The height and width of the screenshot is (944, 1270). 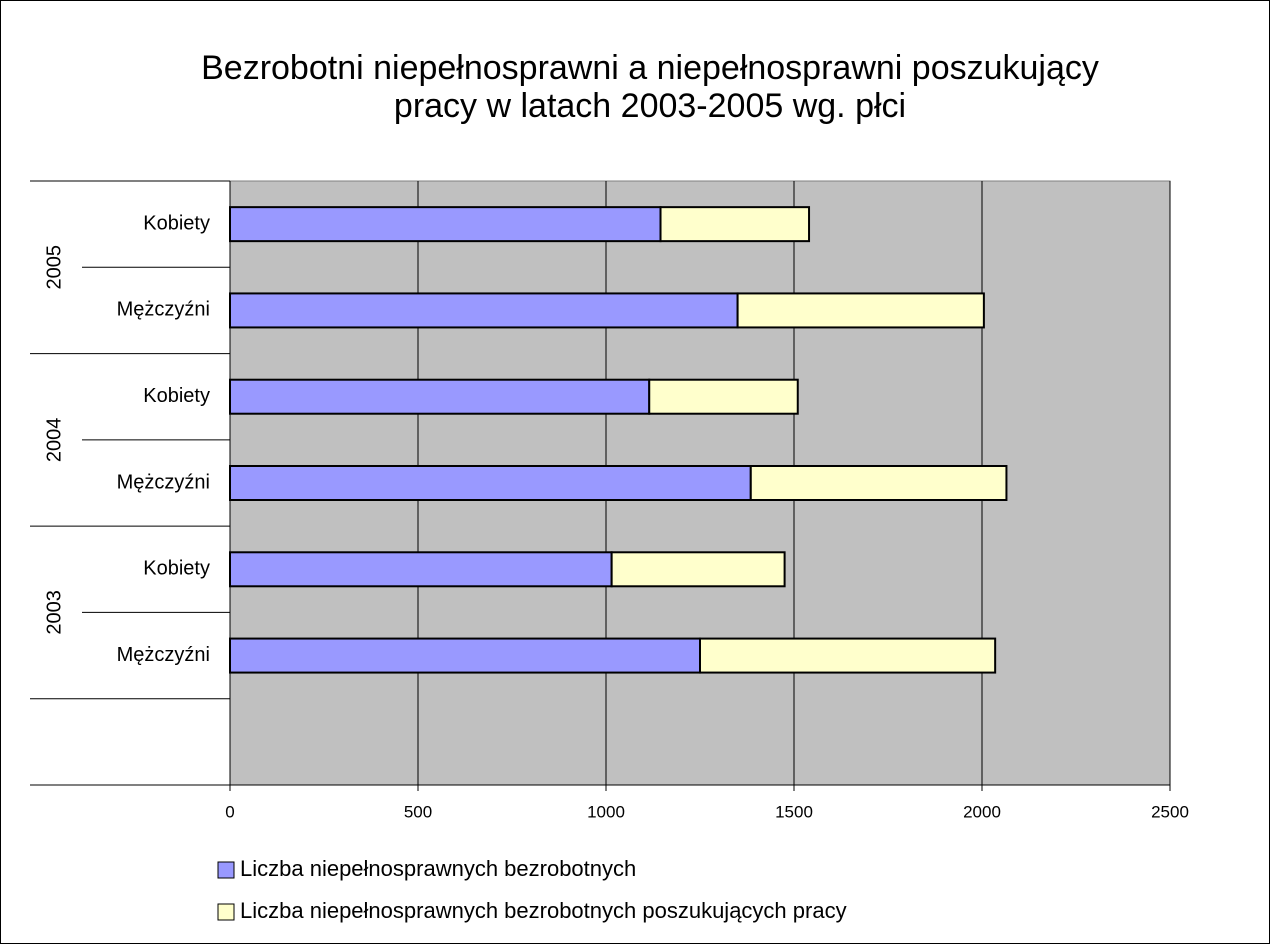 What do you see at coordinates (54, 267) in the screenshot?
I see `group-label: 2005` at bounding box center [54, 267].